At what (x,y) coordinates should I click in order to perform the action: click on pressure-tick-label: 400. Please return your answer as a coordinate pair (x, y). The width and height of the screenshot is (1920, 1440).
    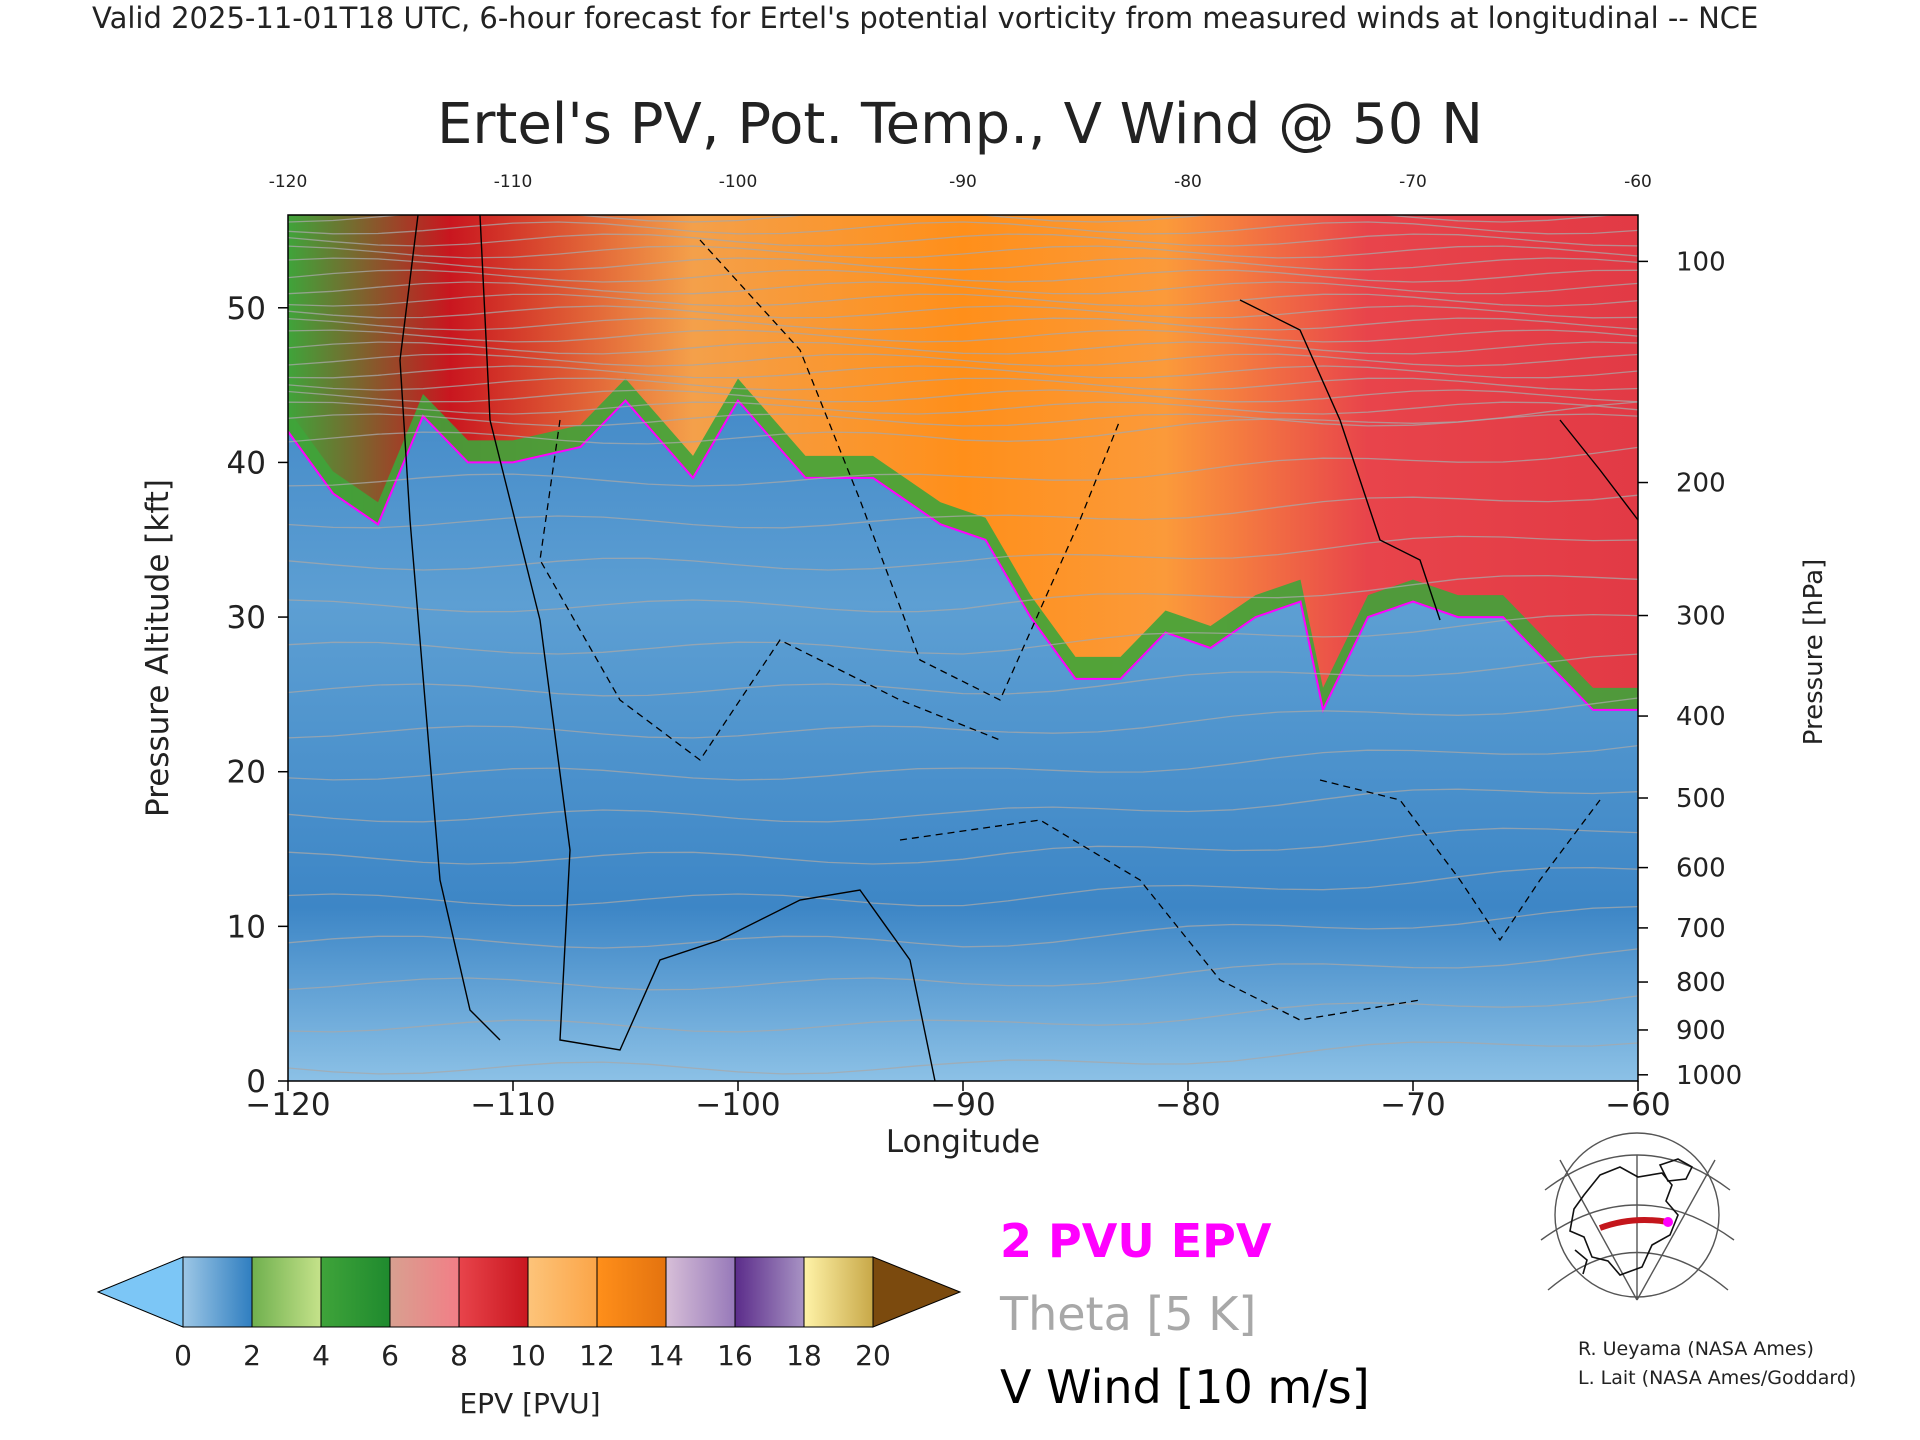
    Looking at the image, I should click on (1701, 717).